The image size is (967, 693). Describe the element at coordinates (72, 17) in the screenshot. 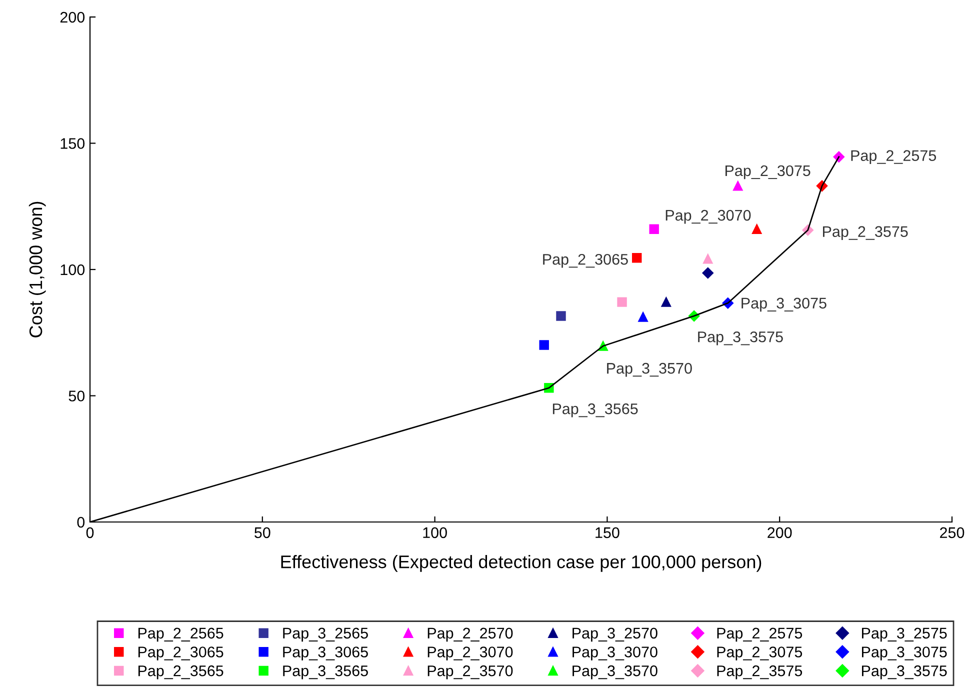

I see `y-tick-label: 200` at that location.